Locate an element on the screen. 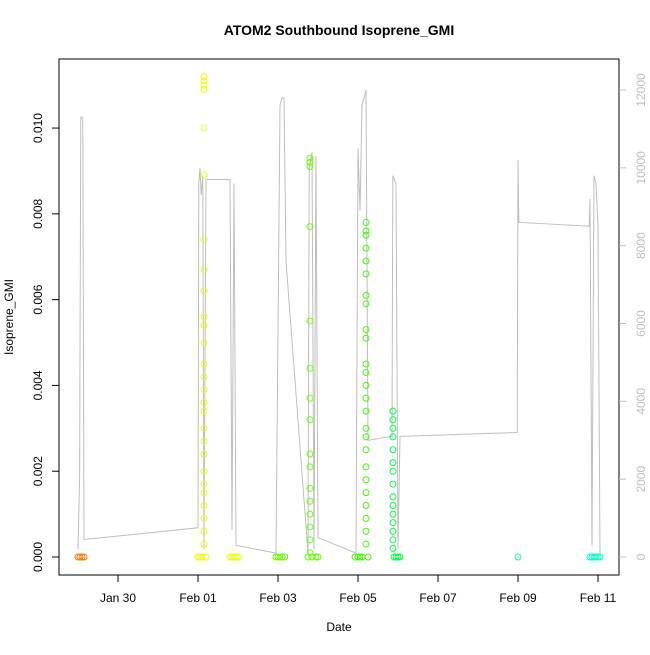 The height and width of the screenshot is (655, 650). y2-tick-label: 0 is located at coordinates (641, 556).